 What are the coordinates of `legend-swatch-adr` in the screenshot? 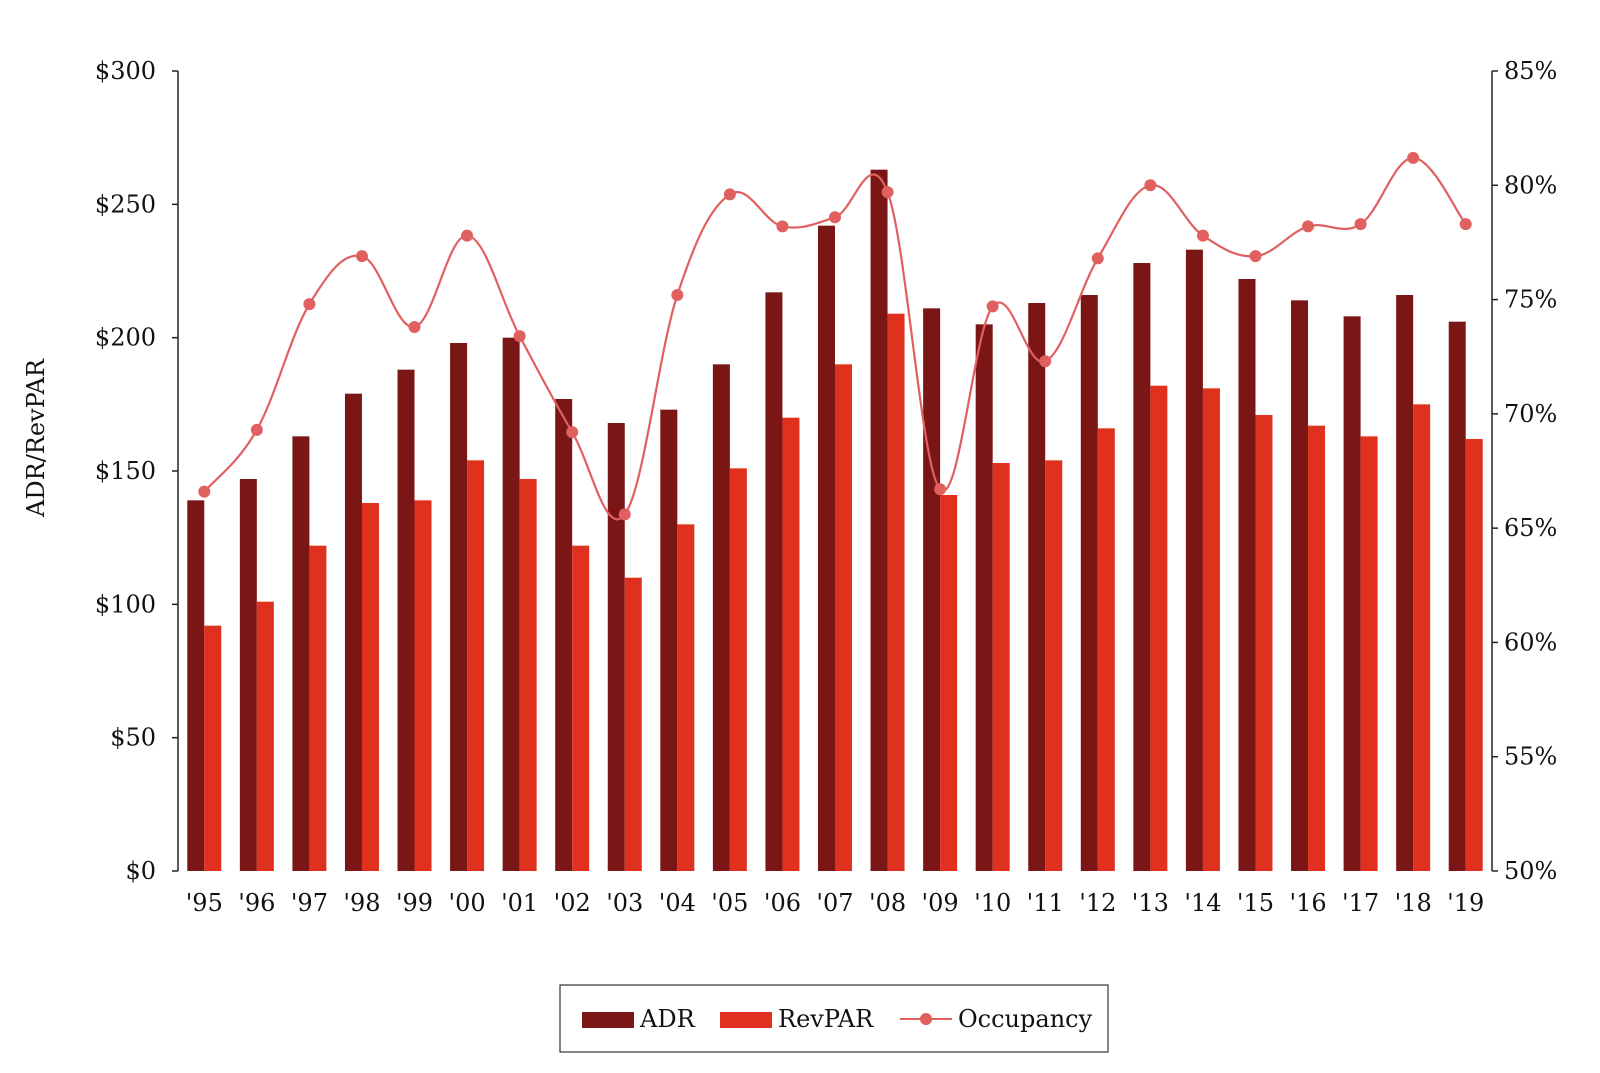 It's located at (608, 1020).